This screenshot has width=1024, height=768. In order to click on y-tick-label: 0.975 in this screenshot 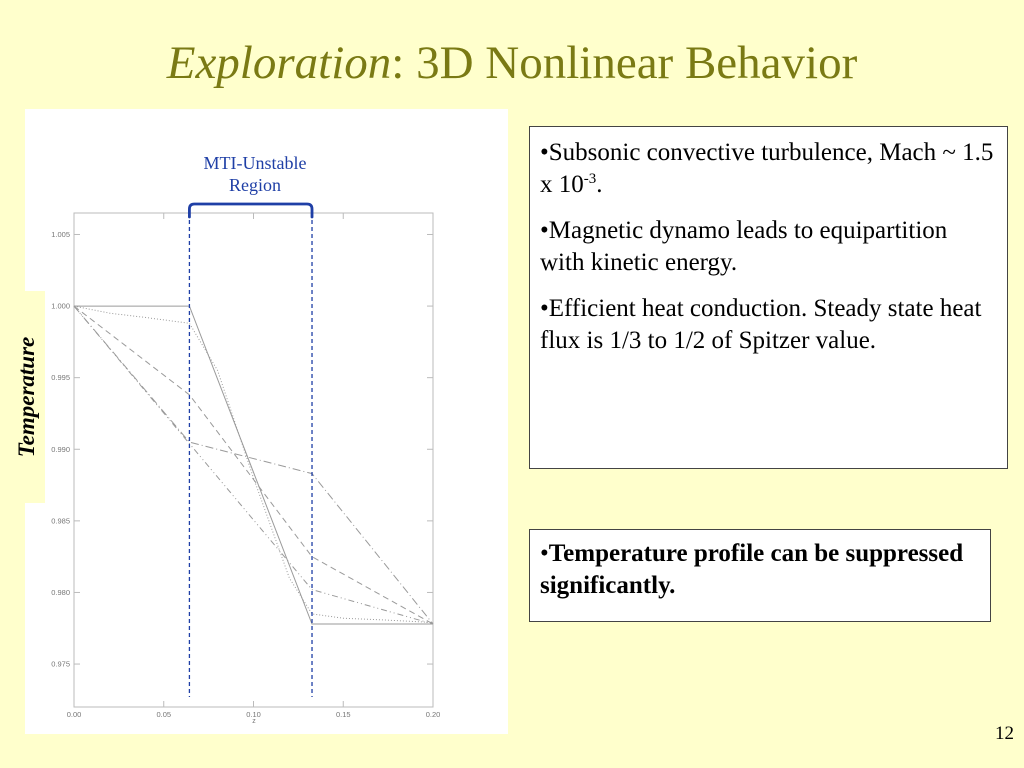, I will do `click(60, 664)`.